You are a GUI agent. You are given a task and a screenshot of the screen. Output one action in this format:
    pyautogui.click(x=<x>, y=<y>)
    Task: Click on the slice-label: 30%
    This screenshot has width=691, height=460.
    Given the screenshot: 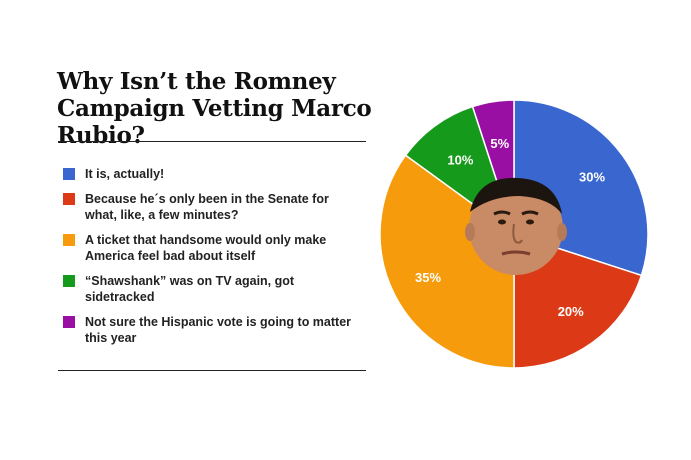 What is the action you would take?
    pyautogui.click(x=592, y=176)
    